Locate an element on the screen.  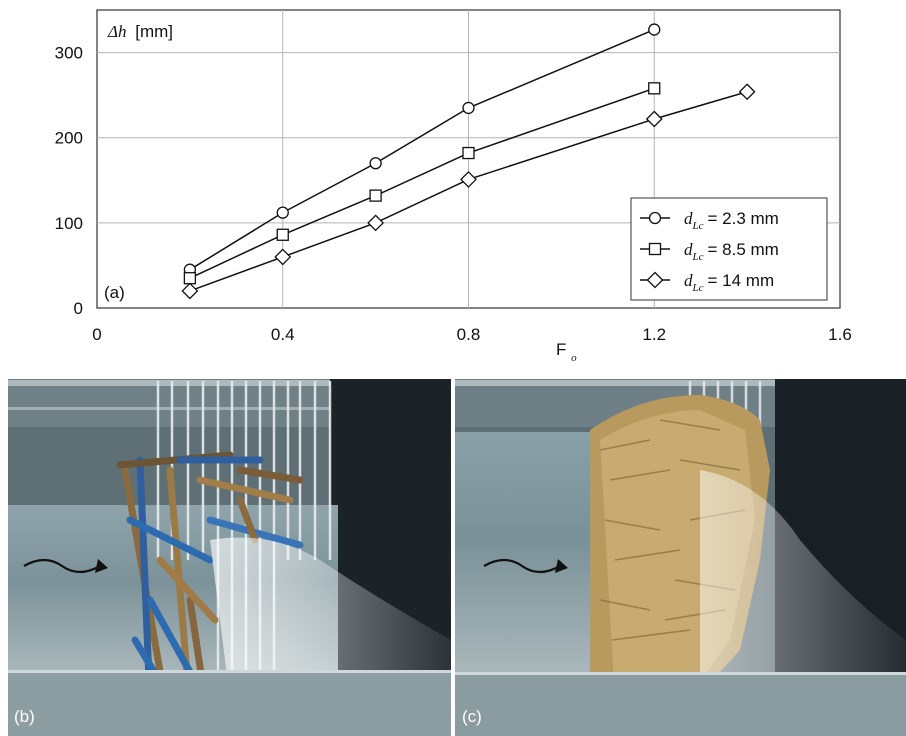
x-tick-label: 1.6 is located at coordinates (840, 334).